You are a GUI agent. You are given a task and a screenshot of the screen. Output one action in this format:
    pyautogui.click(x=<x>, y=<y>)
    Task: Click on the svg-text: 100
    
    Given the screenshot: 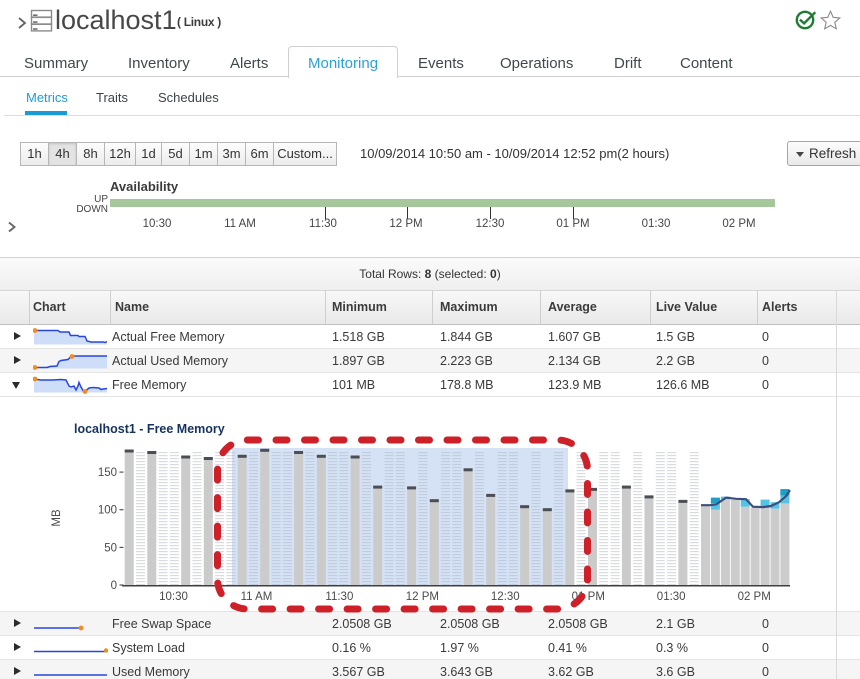 What is the action you would take?
    pyautogui.click(x=107, y=511)
    